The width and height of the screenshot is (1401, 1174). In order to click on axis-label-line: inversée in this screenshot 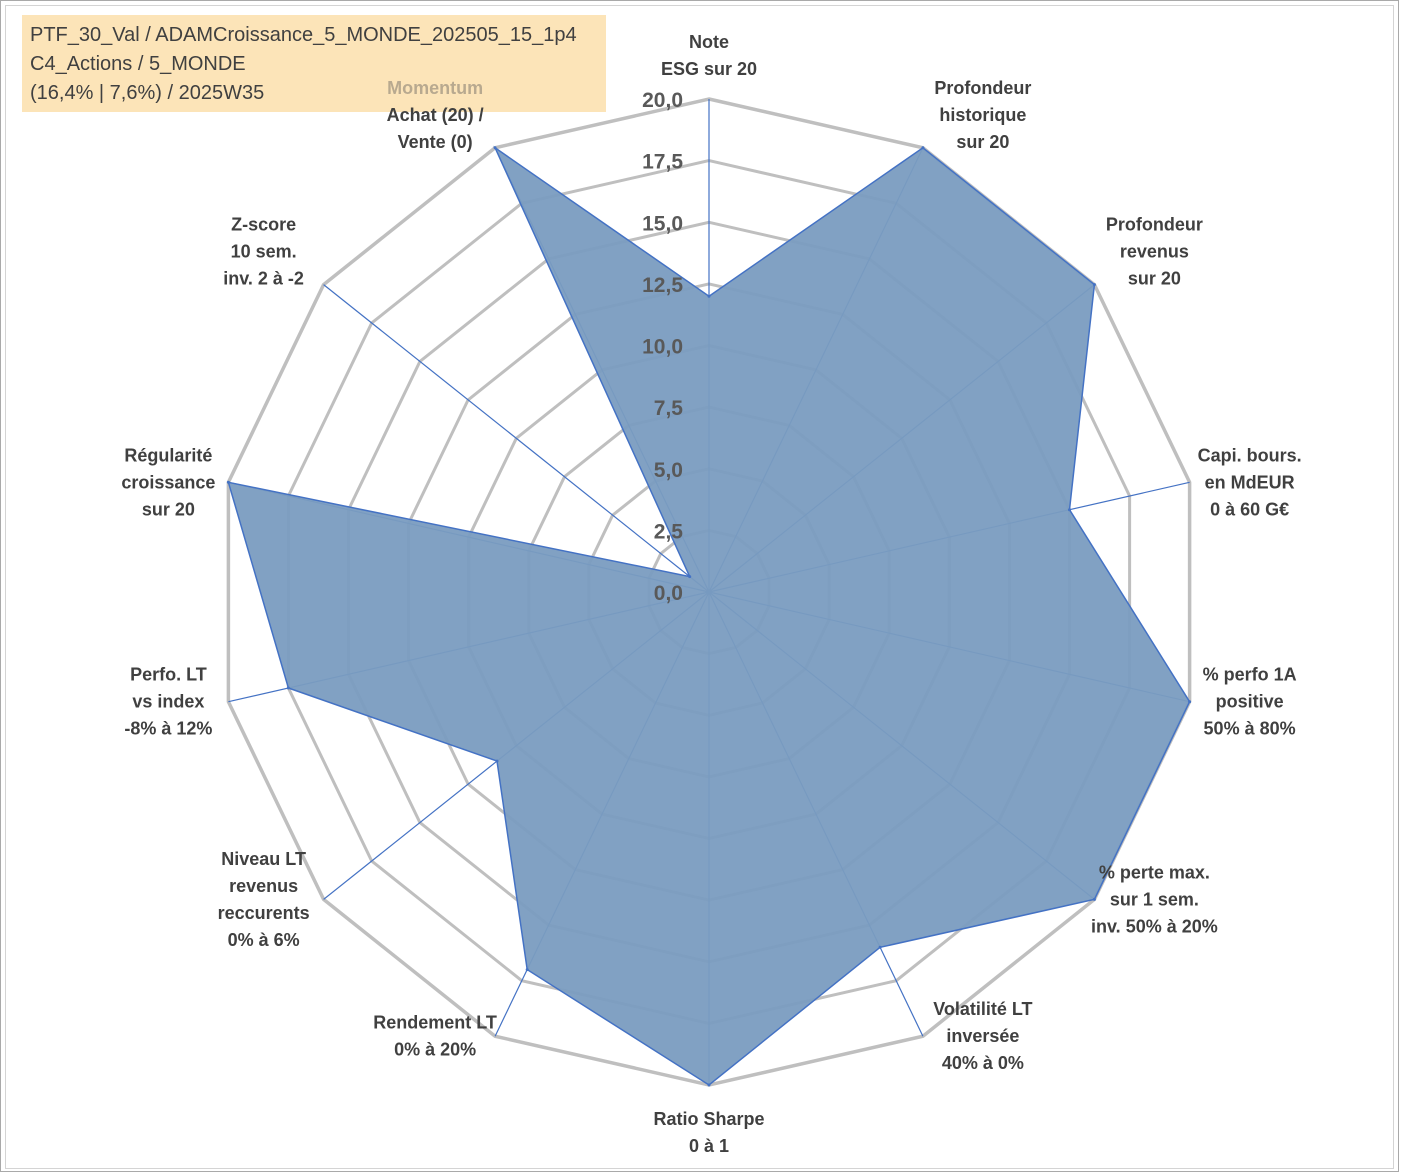, I will do `click(982, 1036)`.